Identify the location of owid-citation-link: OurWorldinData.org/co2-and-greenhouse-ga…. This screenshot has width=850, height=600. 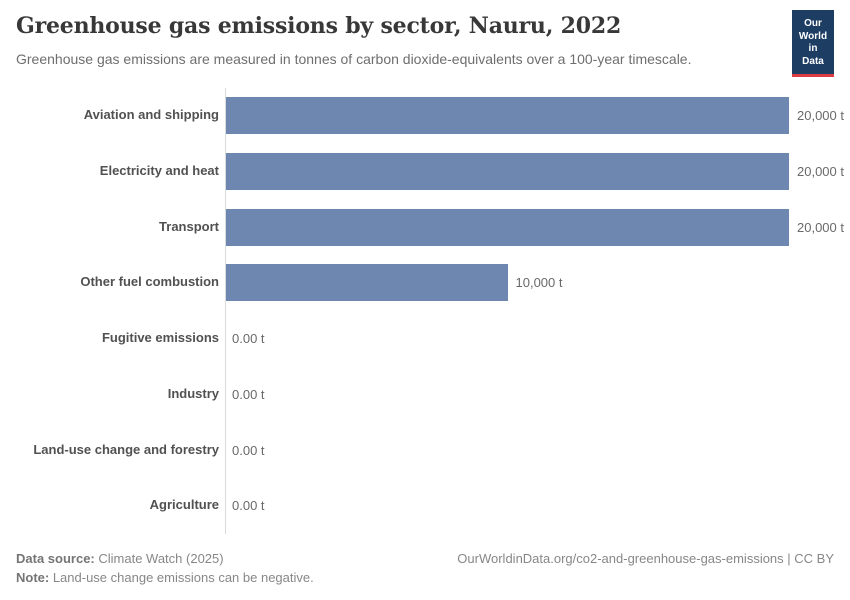
(645, 558).